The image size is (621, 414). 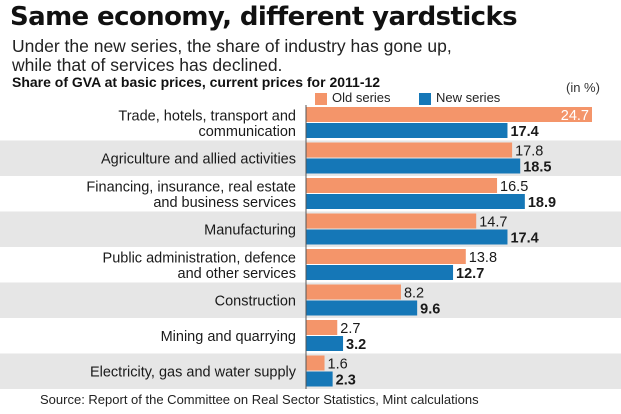 What do you see at coordinates (414, 294) in the screenshot?
I see `data-label-old-series: 8.2` at bounding box center [414, 294].